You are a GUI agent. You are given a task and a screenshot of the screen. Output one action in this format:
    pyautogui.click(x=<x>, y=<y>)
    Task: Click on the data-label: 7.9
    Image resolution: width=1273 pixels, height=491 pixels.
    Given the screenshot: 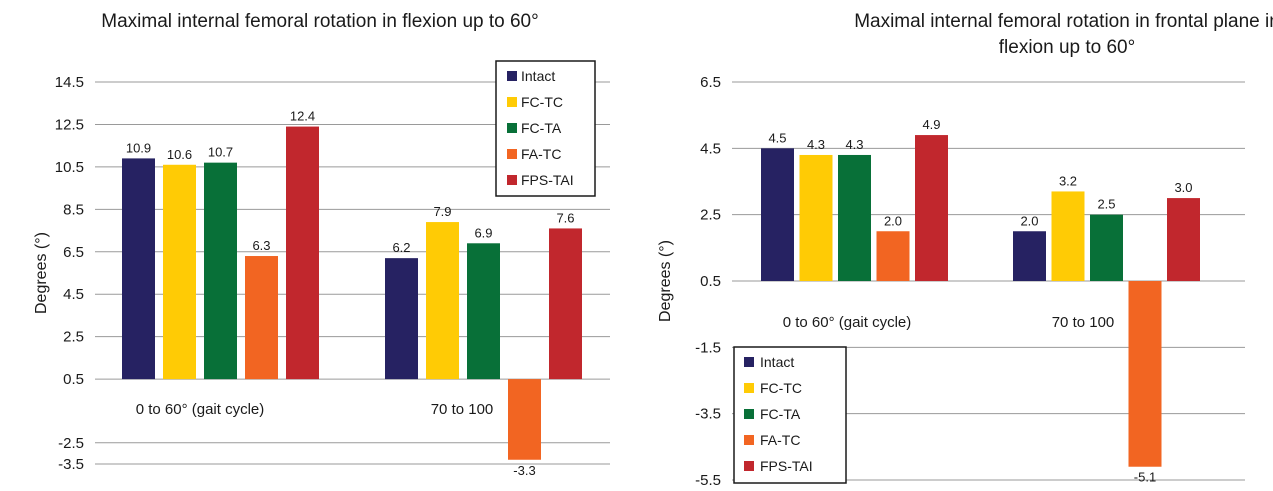 What is the action you would take?
    pyautogui.click(x=442, y=211)
    